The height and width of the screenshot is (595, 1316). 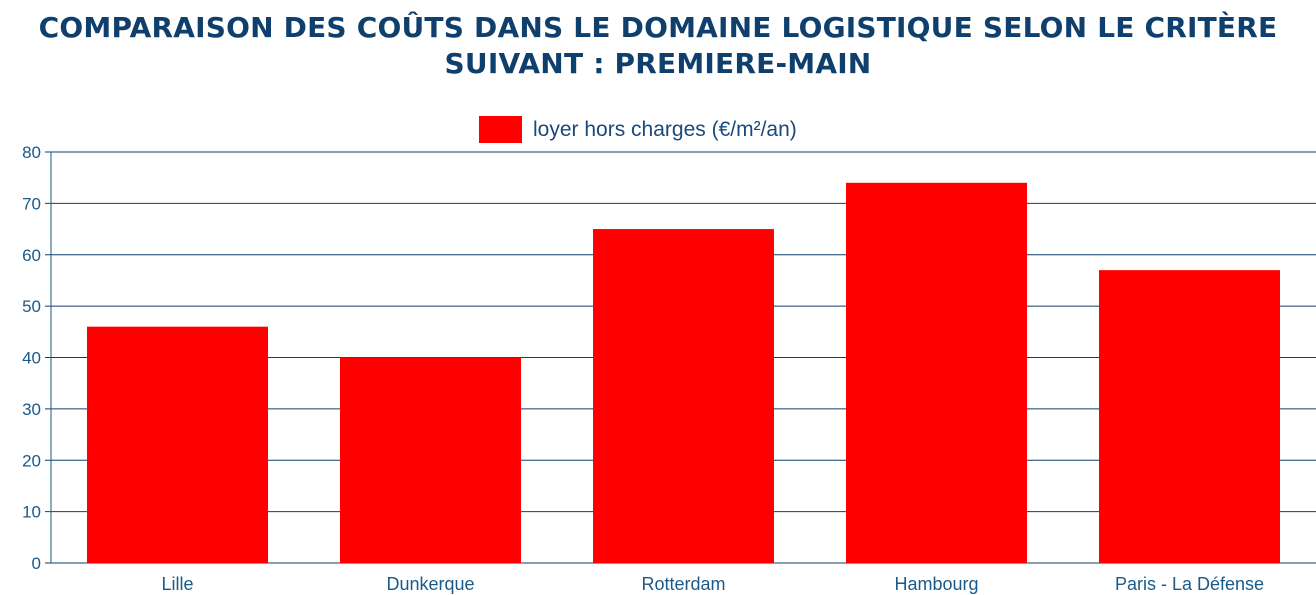 I want to click on bar-paris-la-d-fense, so click(x=1189, y=416).